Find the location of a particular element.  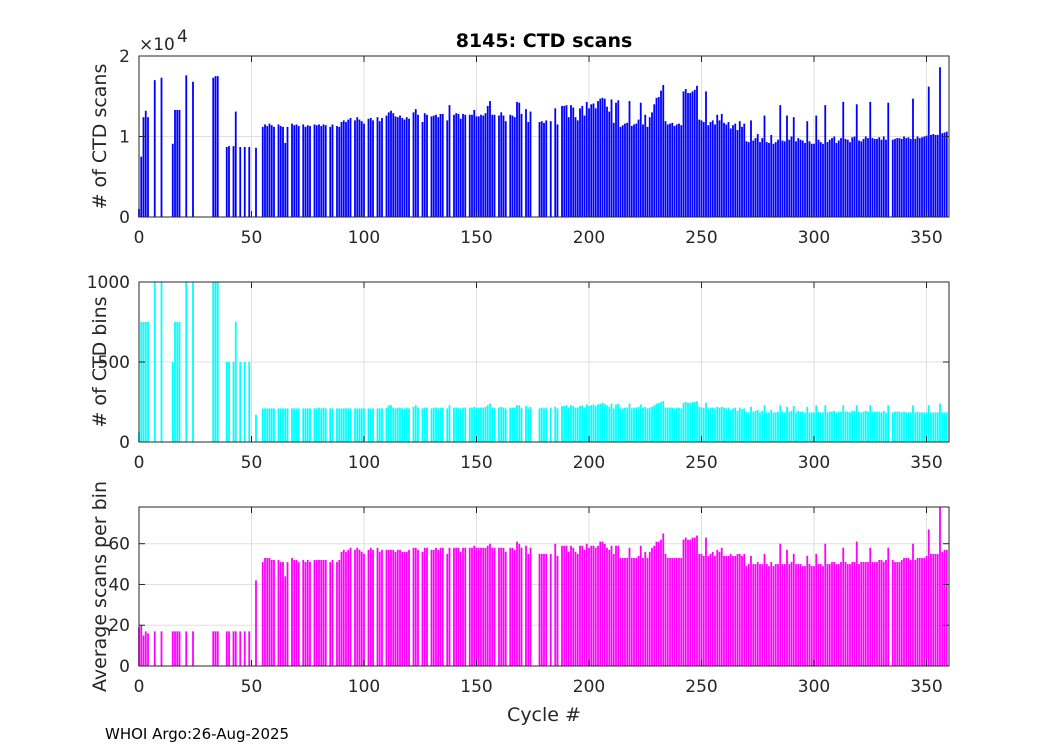

exponent-label: ×10 is located at coordinates (157, 45).